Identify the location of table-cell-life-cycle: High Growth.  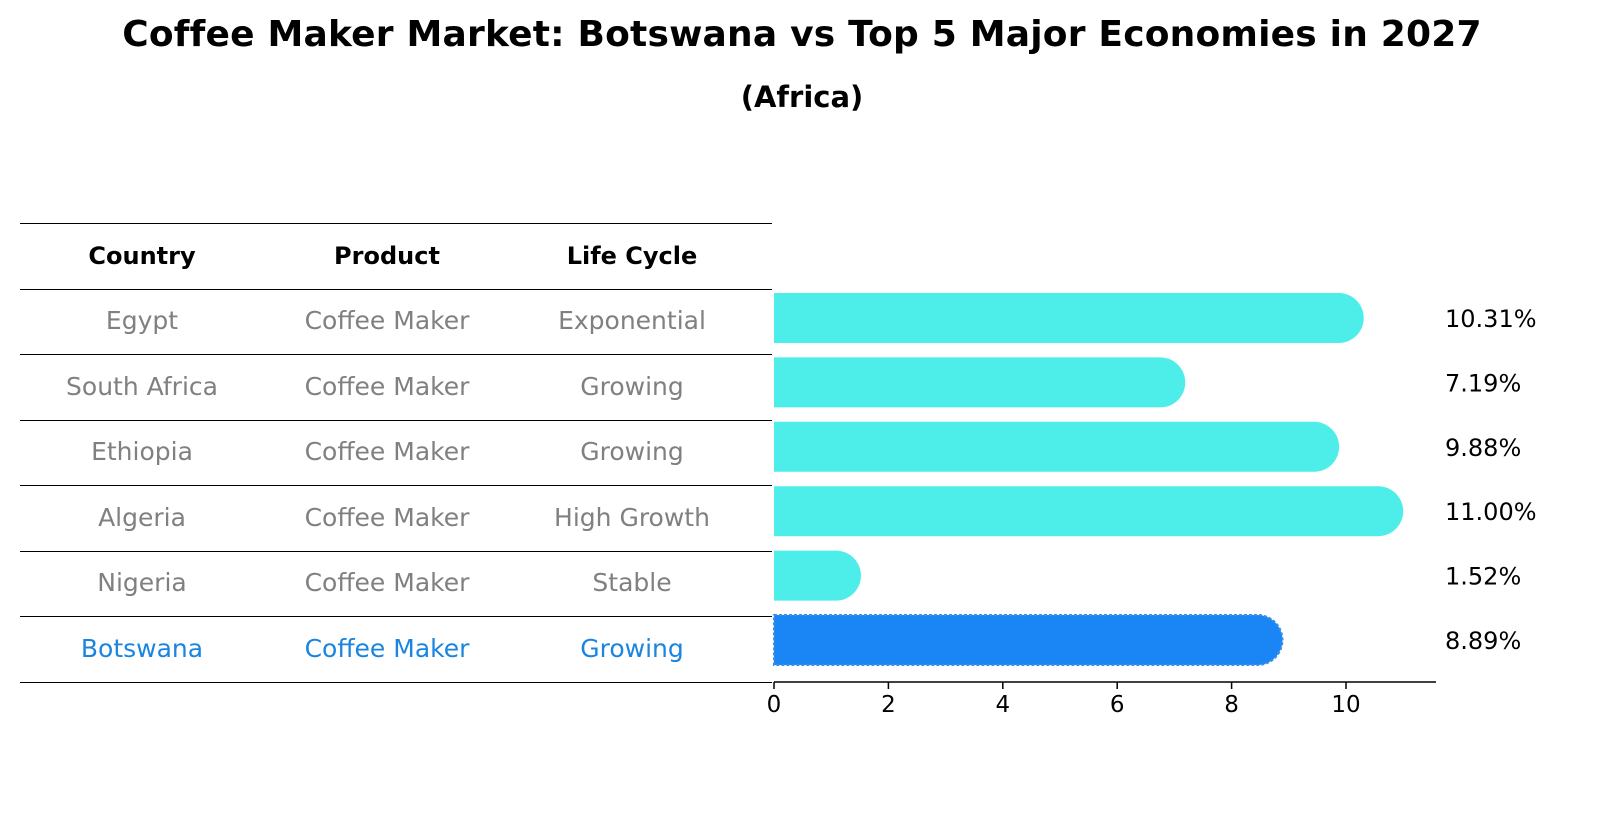
(632, 517).